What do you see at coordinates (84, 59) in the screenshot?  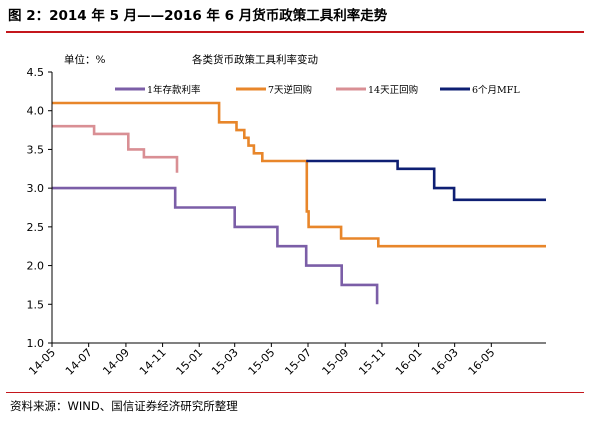 I see `unit-label: 单位：%` at bounding box center [84, 59].